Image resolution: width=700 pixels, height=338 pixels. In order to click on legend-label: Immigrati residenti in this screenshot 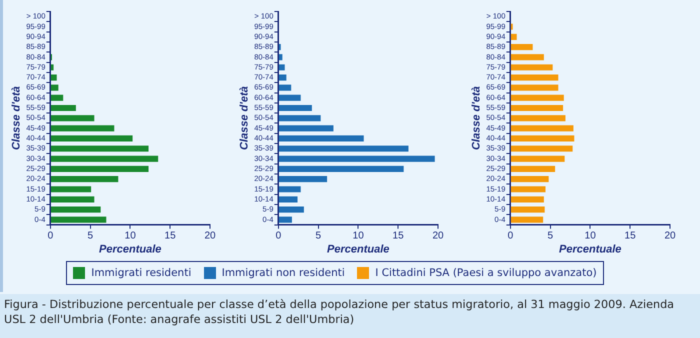, I will do `click(141, 273)`.